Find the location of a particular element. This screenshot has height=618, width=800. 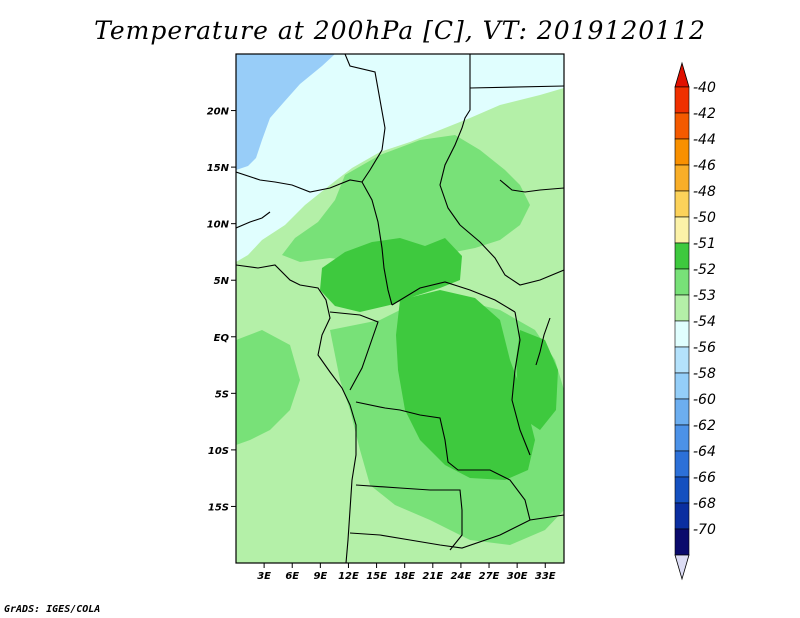

lon-tick-label: 3E is located at coordinates (264, 576).